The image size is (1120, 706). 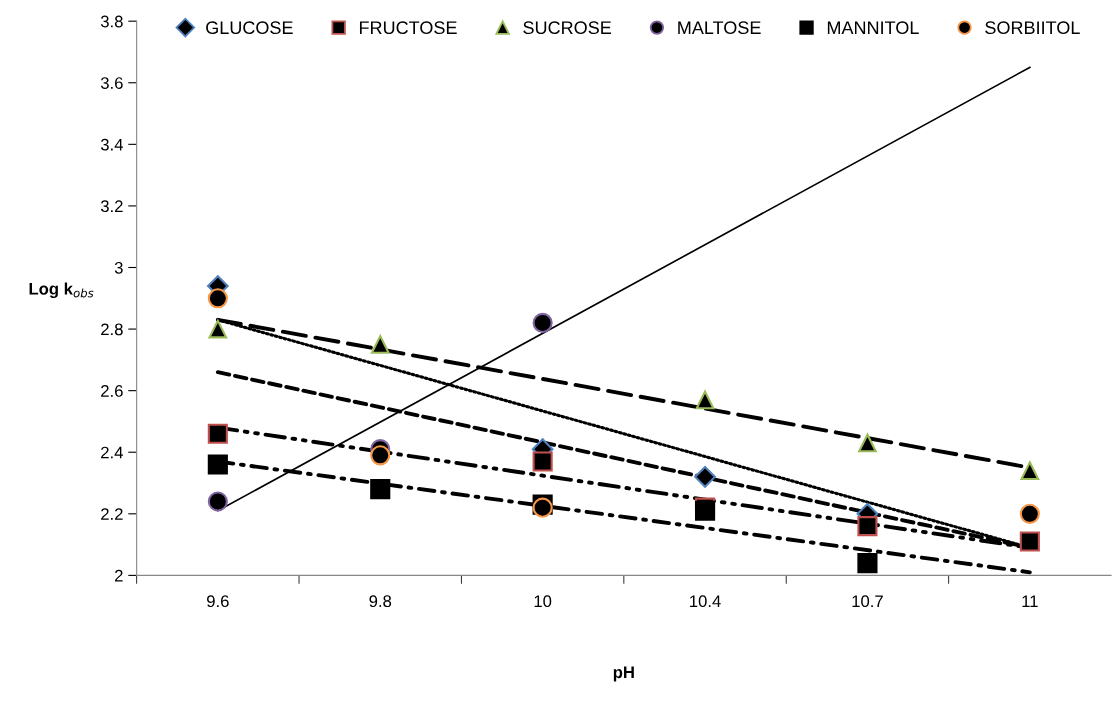 What do you see at coordinates (111, 206) in the screenshot?
I see `y-tick-label: 3.2` at bounding box center [111, 206].